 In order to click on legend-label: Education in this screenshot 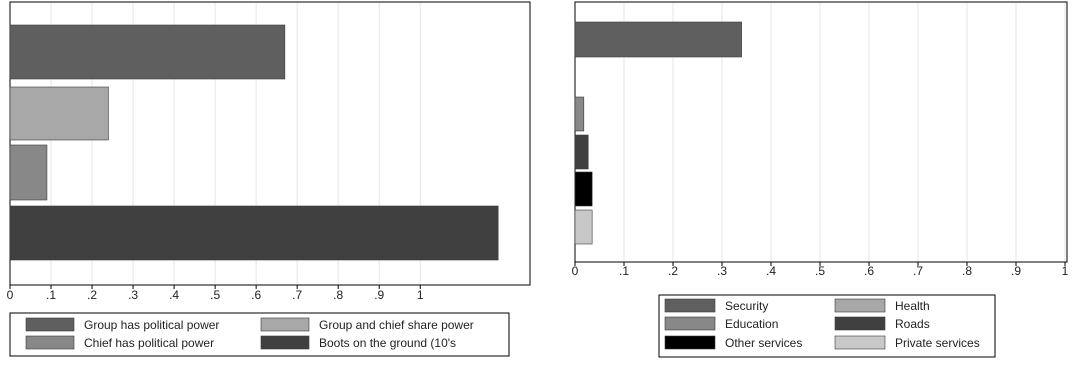, I will do `click(751, 324)`.